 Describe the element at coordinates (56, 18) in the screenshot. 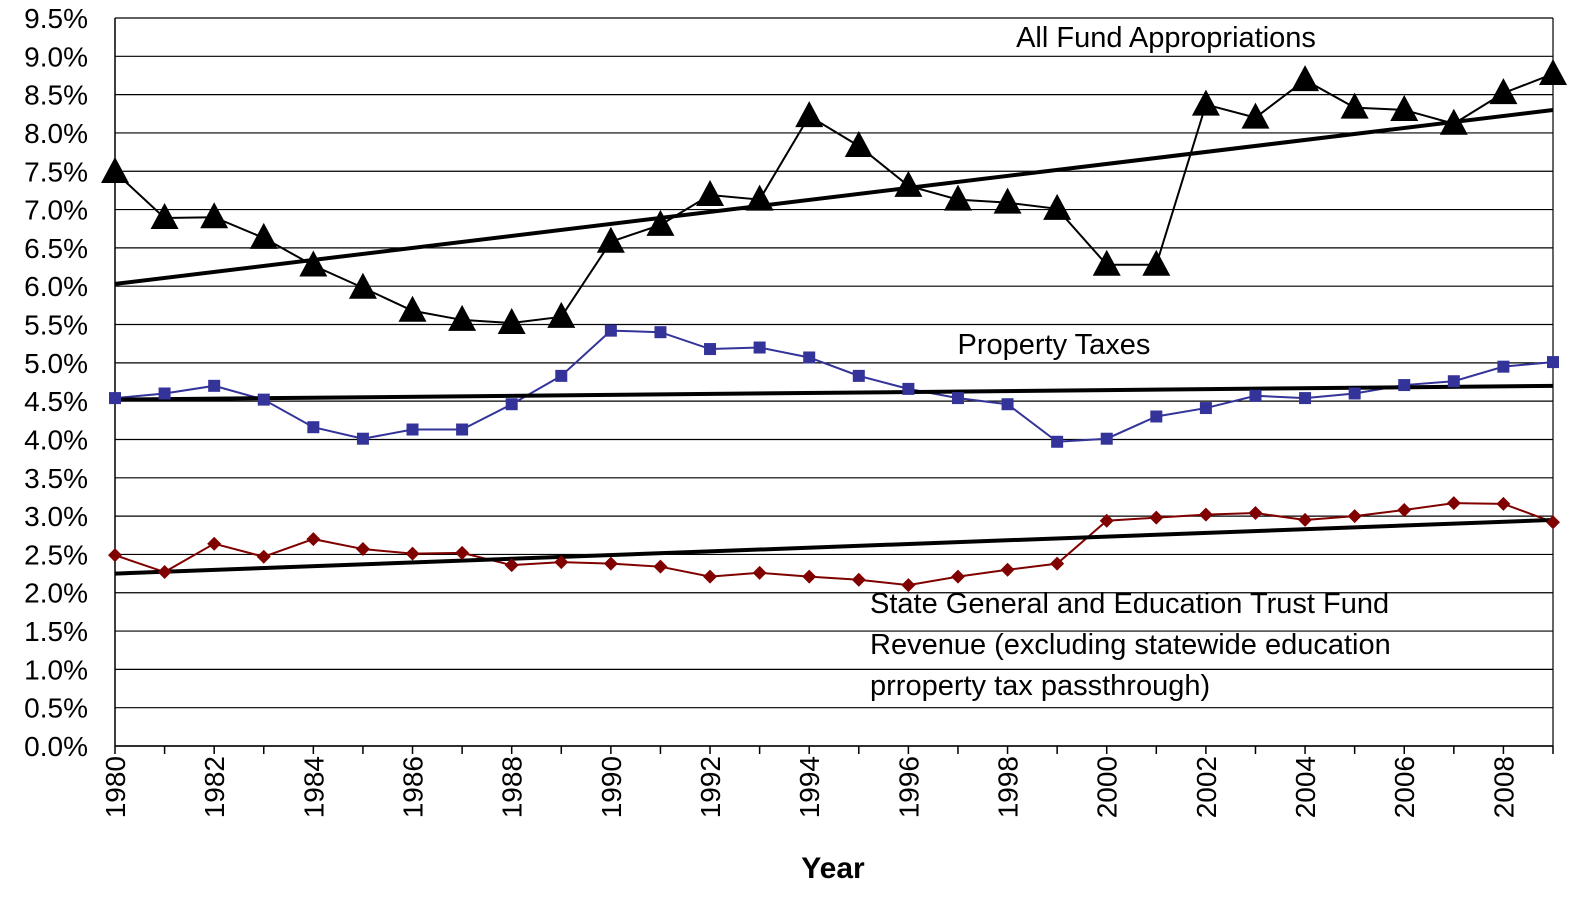

I see `y-tick-label: 9.5%` at that location.